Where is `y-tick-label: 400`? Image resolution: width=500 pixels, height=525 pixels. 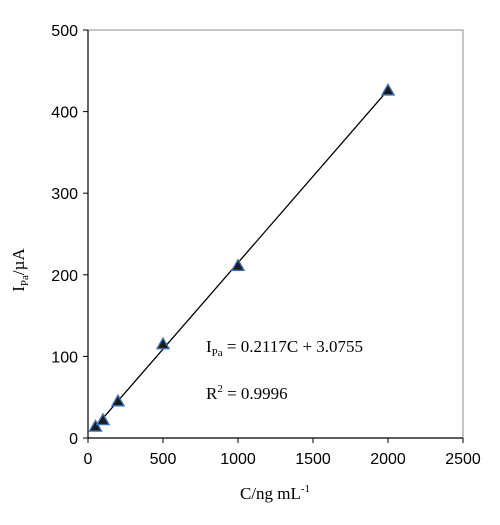
y-tick-label: 400 is located at coordinates (64, 113).